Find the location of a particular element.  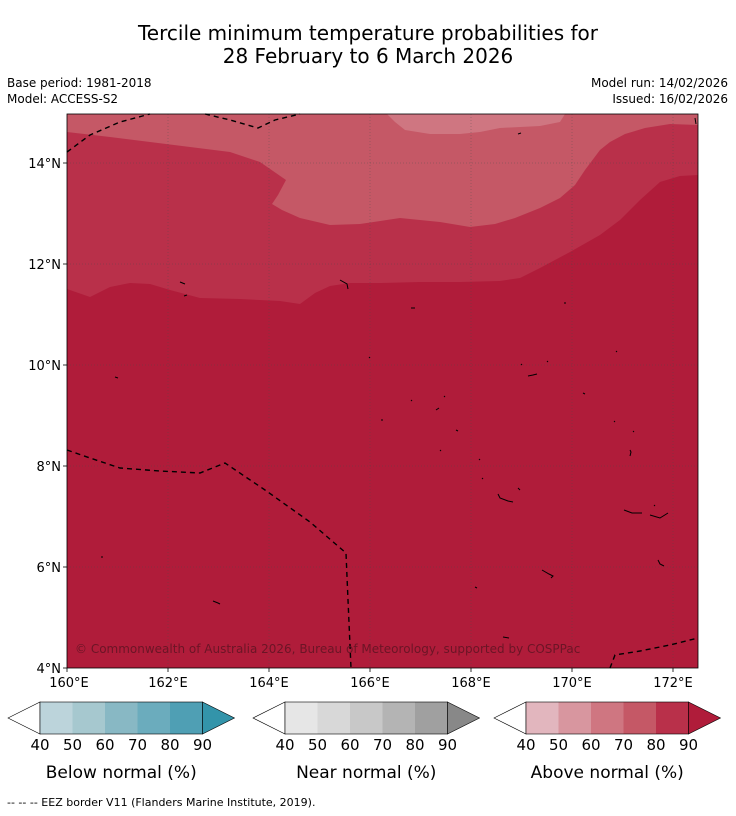

lat-label: 10°N is located at coordinates (44, 366).